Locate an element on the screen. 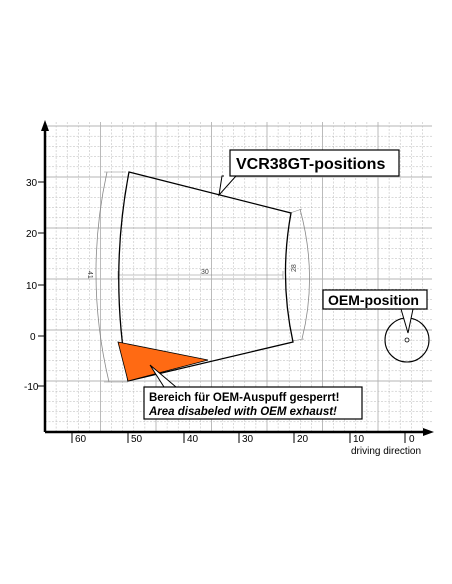  y-tick-label: 10 is located at coordinates (32, 286).